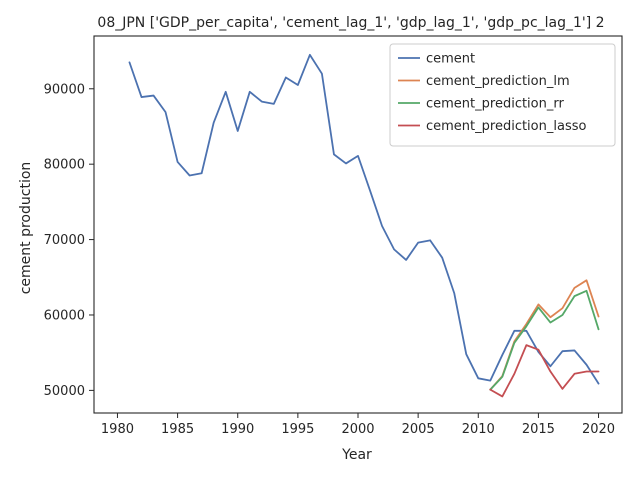 The width and height of the screenshot is (640, 480). What do you see at coordinates (544, 340) in the screenshot?
I see `series-line-cement-prediction-rr` at bounding box center [544, 340].